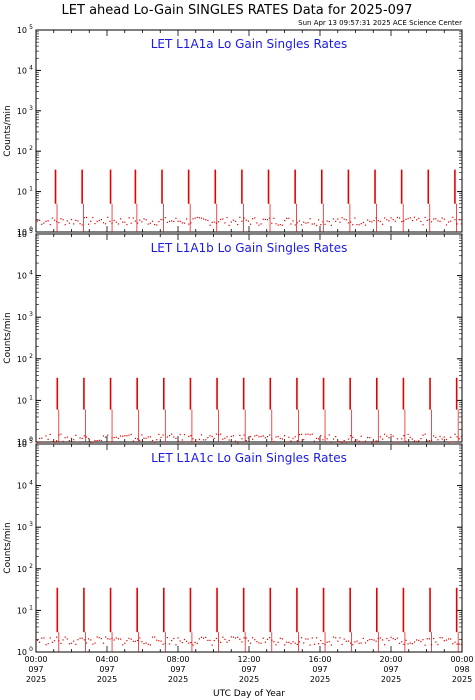 Image resolution: width=475 pixels, height=700 pixels. I want to click on y-tick-exponent: 0, so click(31, 229).